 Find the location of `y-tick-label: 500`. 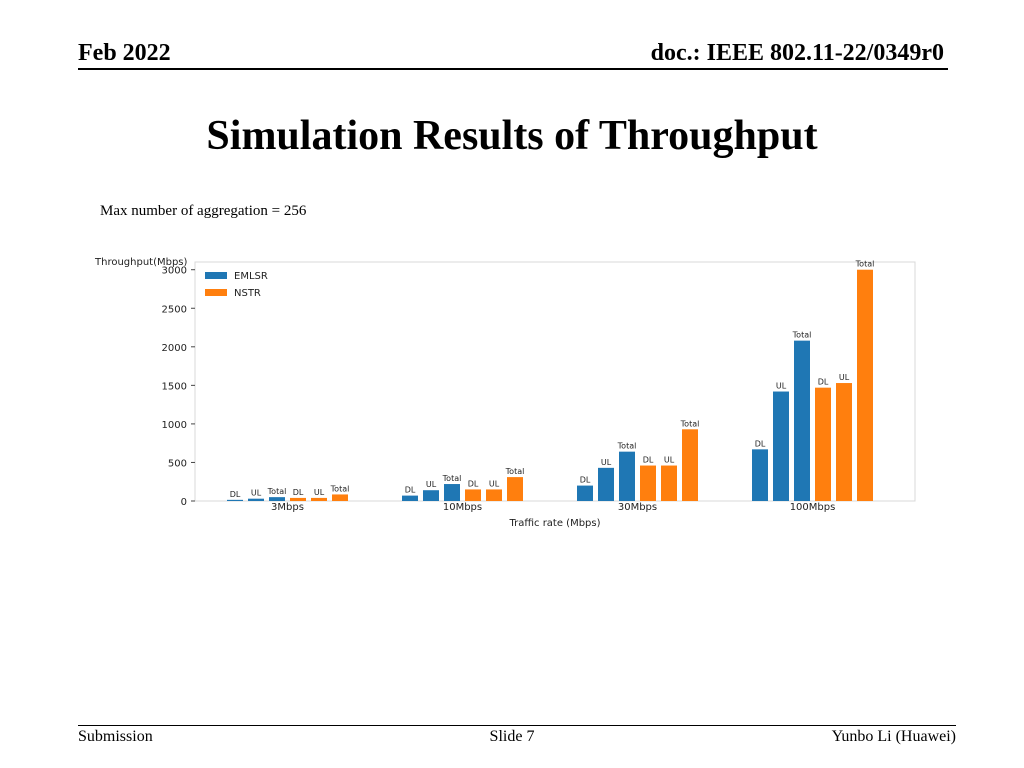

y-tick-label: 500 is located at coordinates (177, 463).